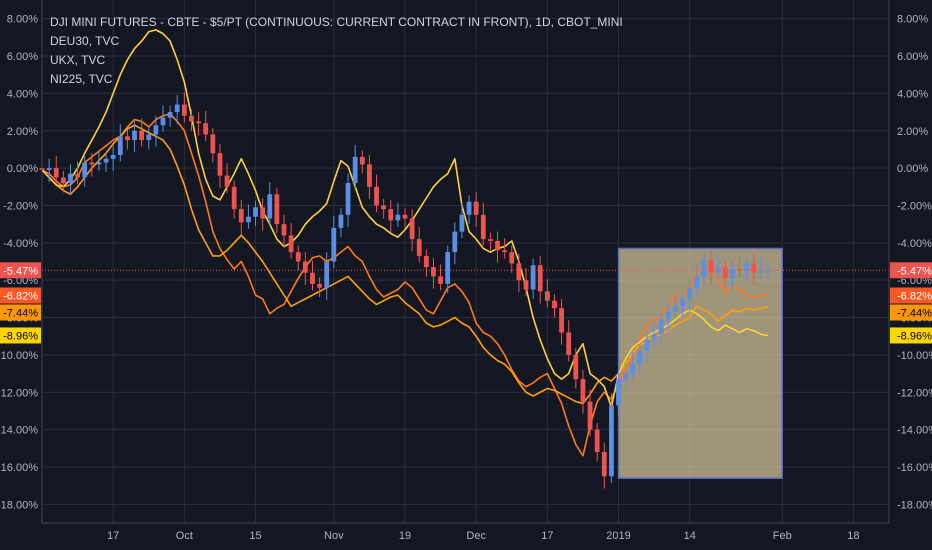  What do you see at coordinates (113, 536) in the screenshot?
I see `x-tick-label: 17` at bounding box center [113, 536].